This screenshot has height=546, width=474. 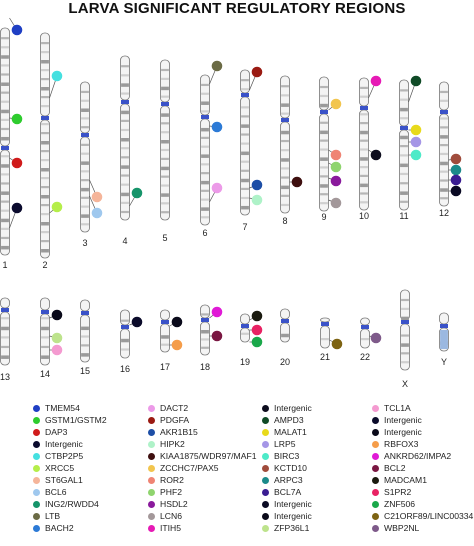 I want to click on chromosome-8-p-arm, so click(x=285, y=97).